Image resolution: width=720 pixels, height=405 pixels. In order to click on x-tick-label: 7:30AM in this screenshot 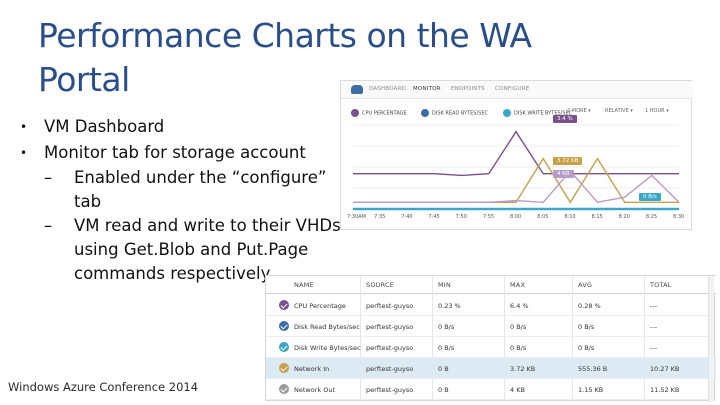, I will do `click(356, 217)`.